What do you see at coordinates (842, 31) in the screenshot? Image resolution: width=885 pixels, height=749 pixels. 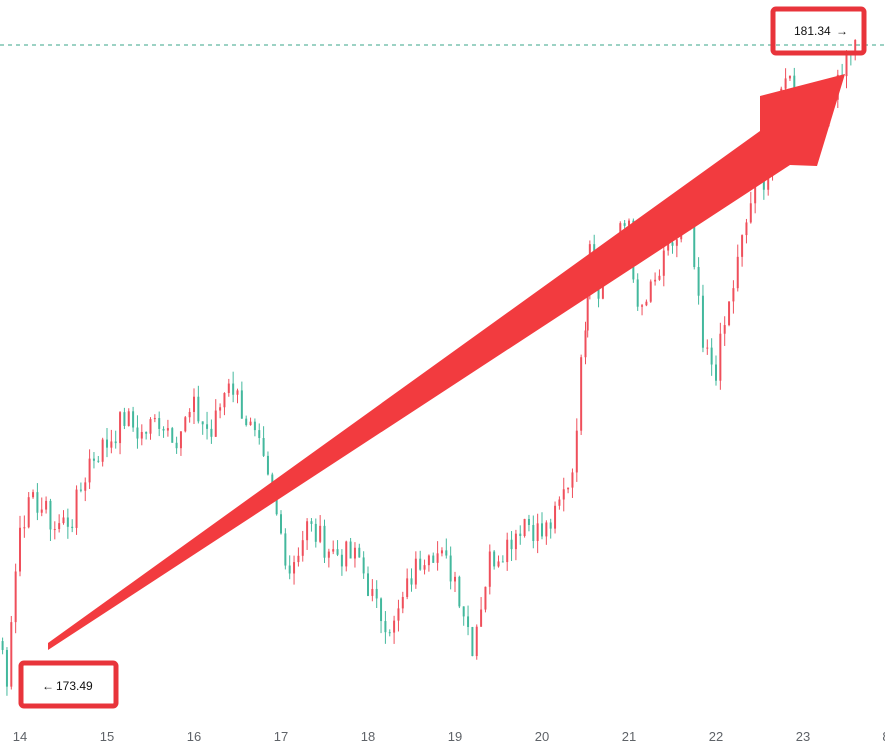 I see `high-arrow-glyph: →` at bounding box center [842, 31].